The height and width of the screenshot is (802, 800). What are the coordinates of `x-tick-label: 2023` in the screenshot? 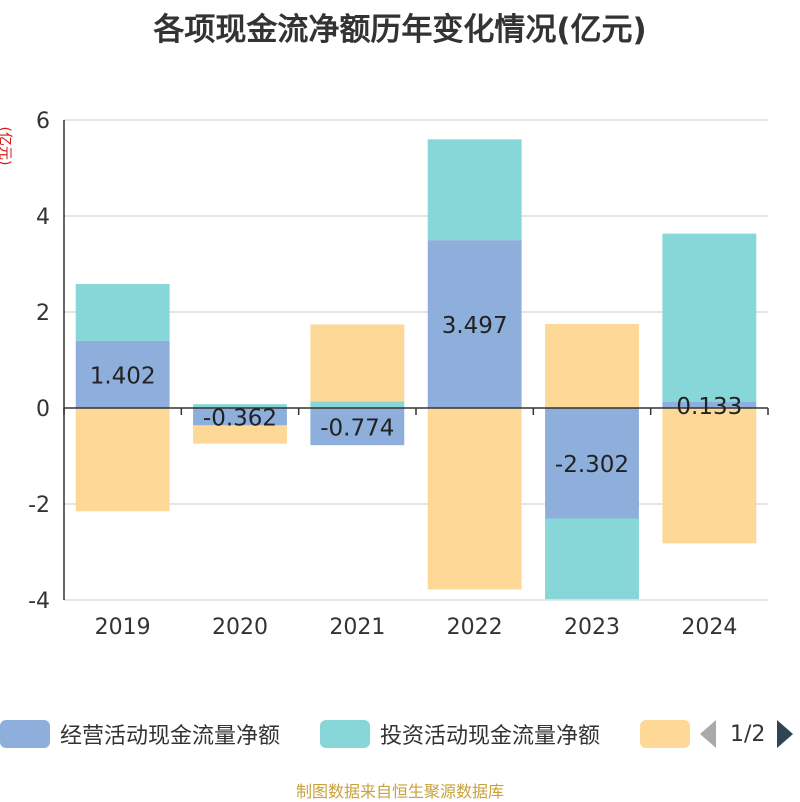 It's located at (592, 627).